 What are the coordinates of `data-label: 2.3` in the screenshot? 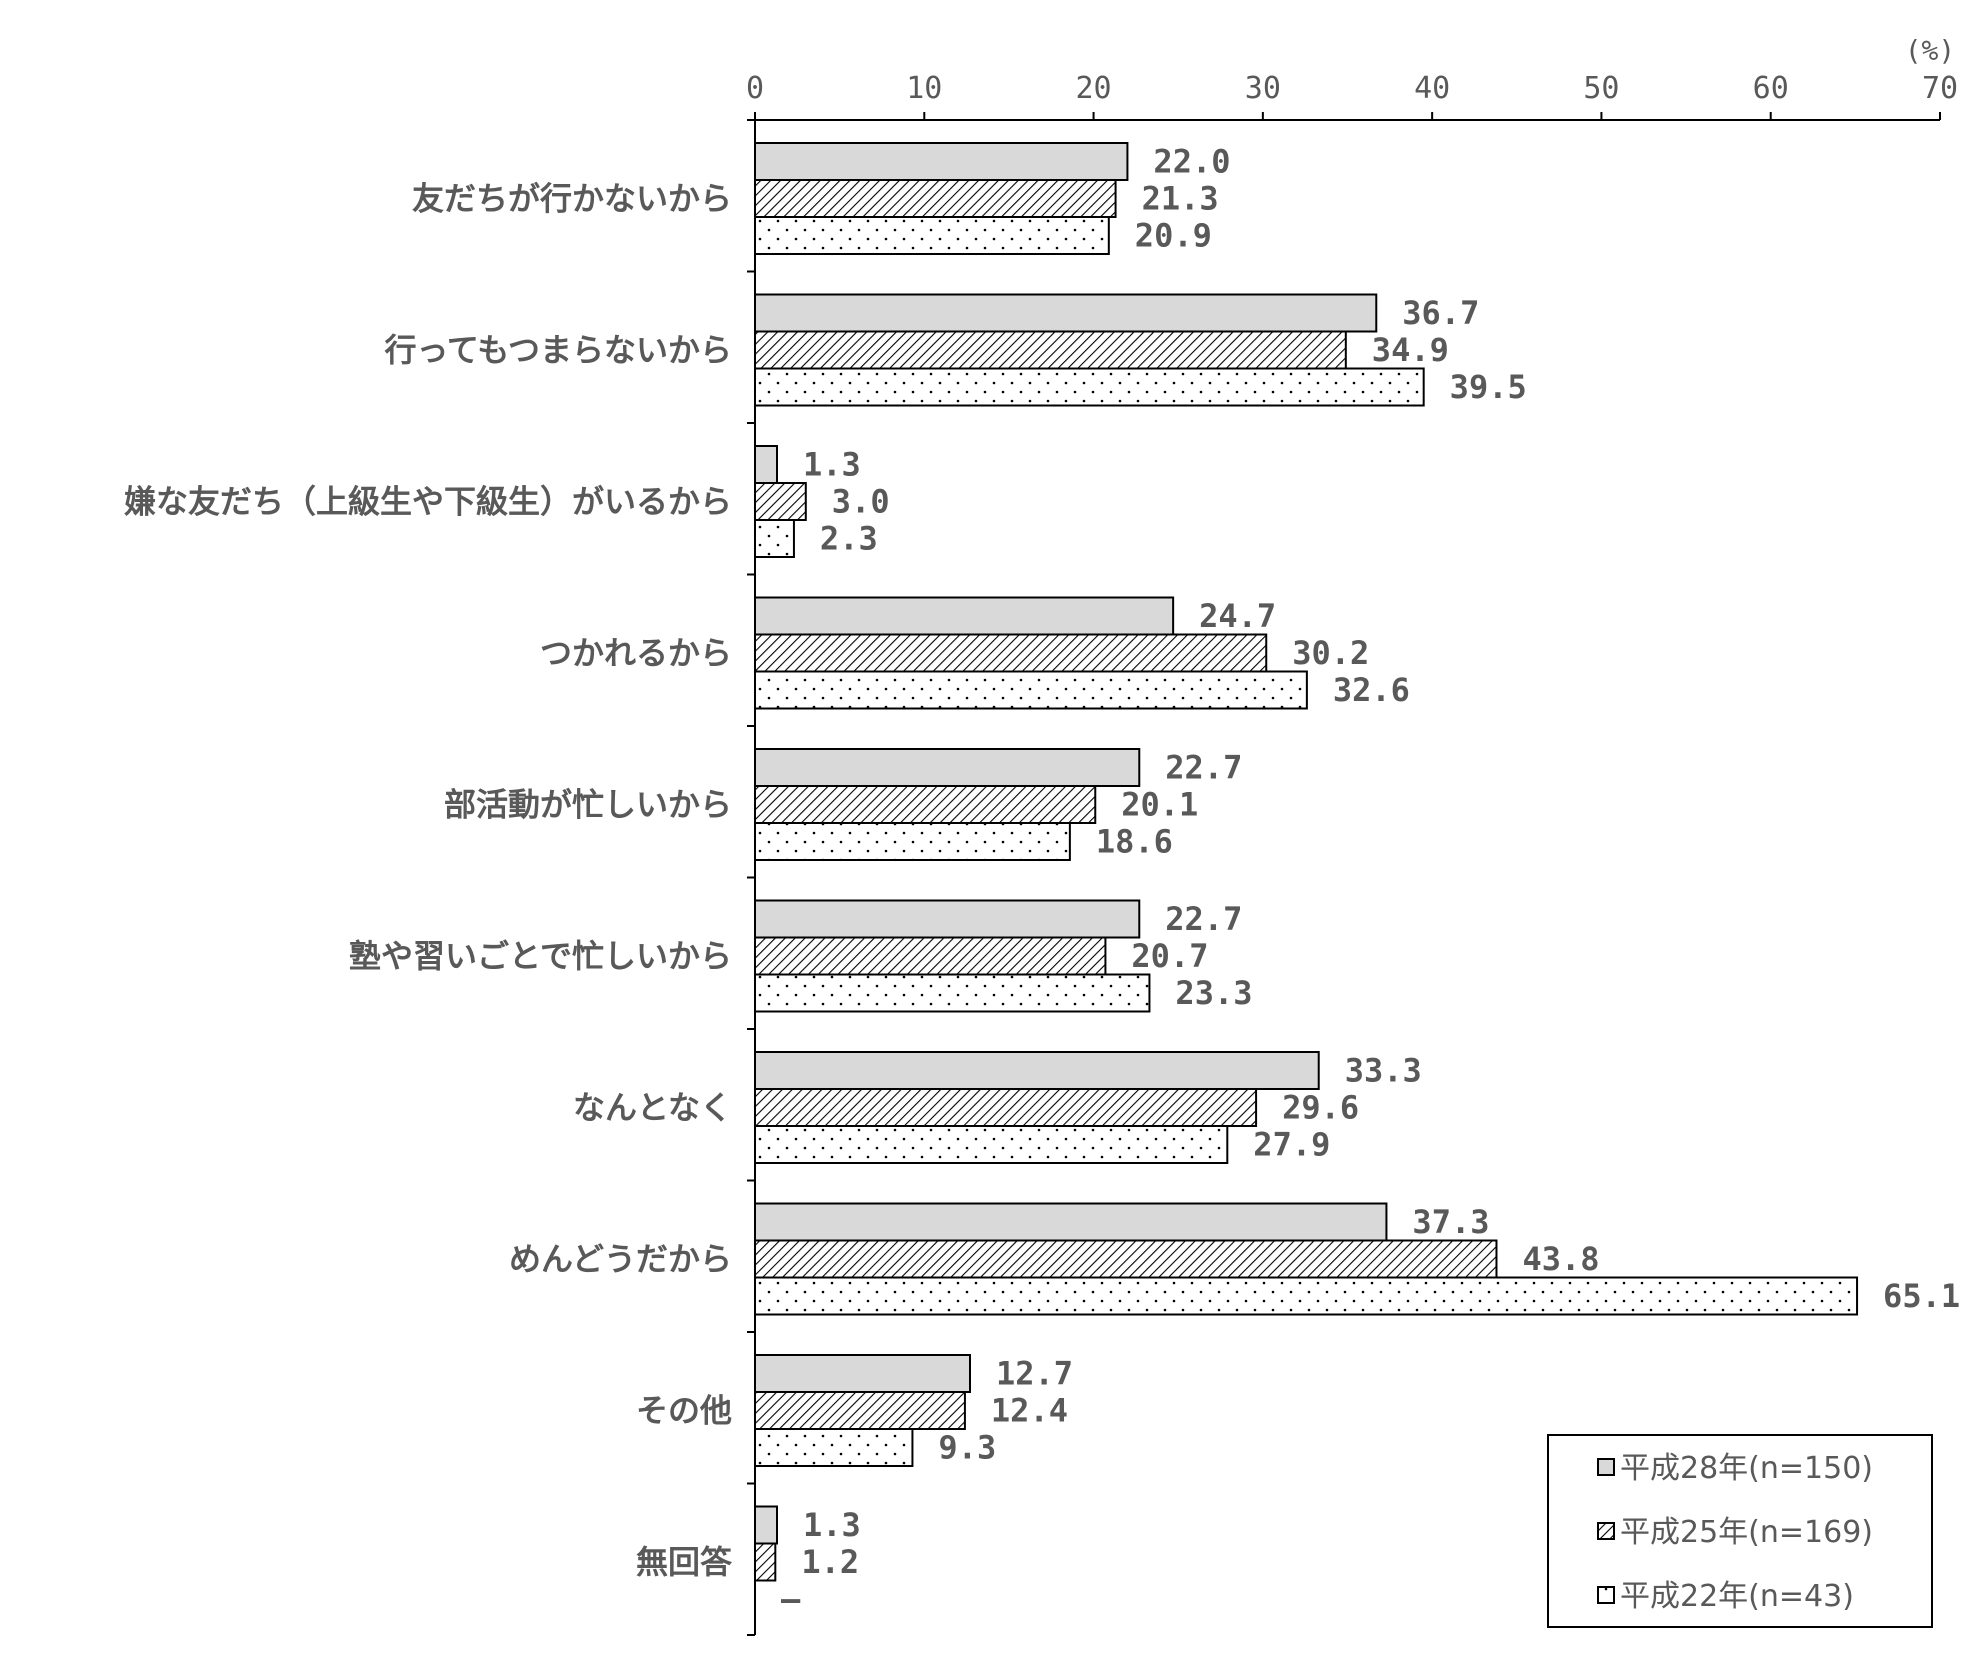 It's located at (849, 539).